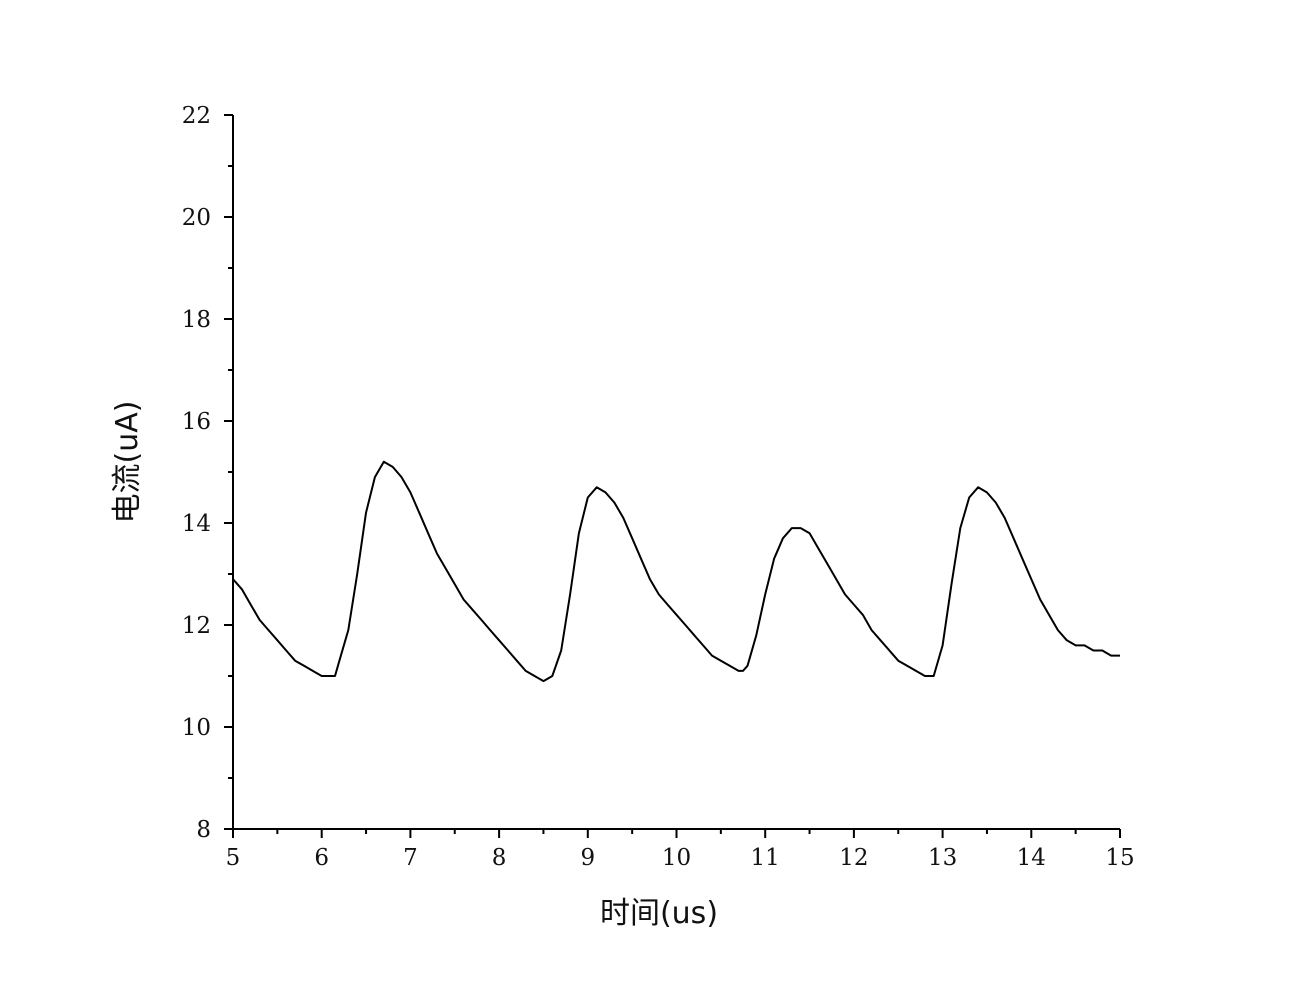 The width and height of the screenshot is (1301, 995). Describe the element at coordinates (659, 913) in the screenshot. I see `x-axis-title: 时间(us)` at that location.